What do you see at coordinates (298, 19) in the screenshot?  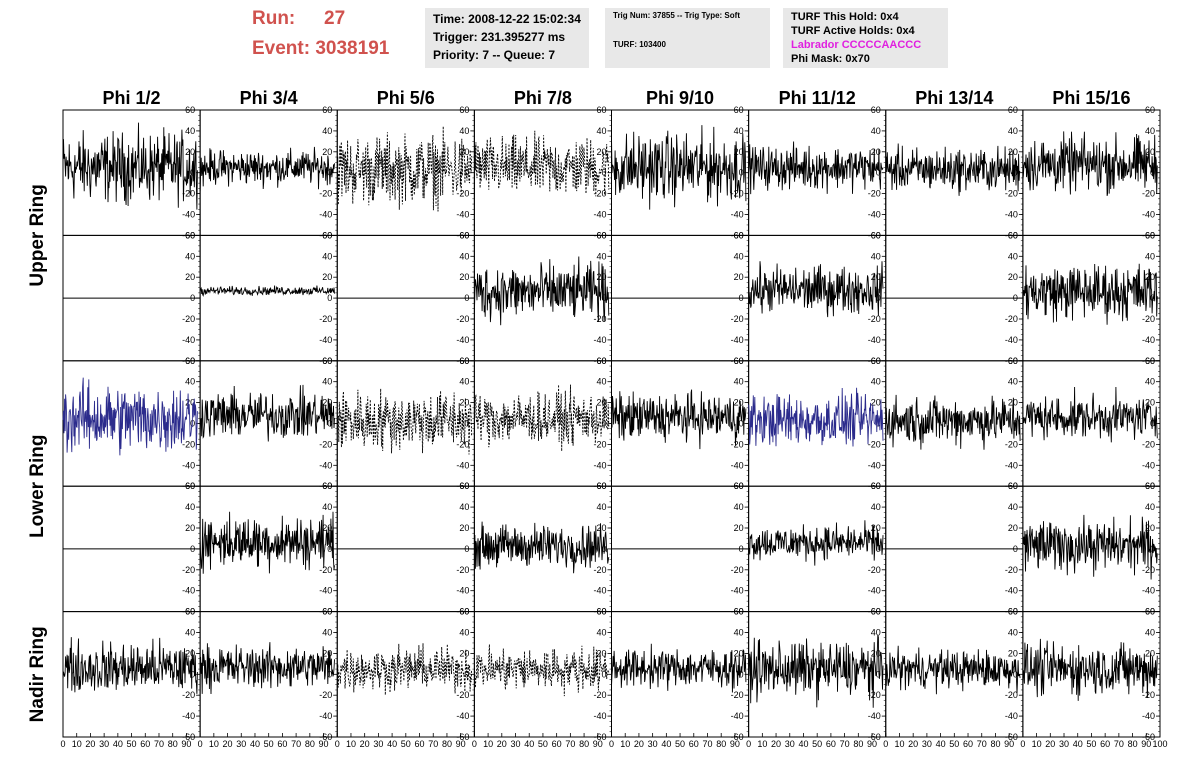 I see `run-line: Run: 27` at bounding box center [298, 19].